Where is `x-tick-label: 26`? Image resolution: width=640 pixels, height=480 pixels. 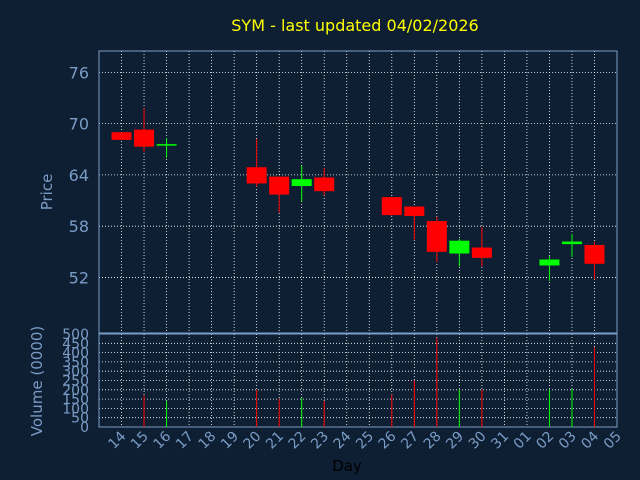
x-tick-label: 26 is located at coordinates (388, 440).